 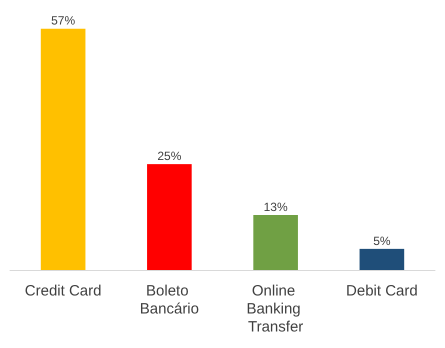 I want to click on x-tick-label: Boleto Bancário, so click(x=169, y=300).